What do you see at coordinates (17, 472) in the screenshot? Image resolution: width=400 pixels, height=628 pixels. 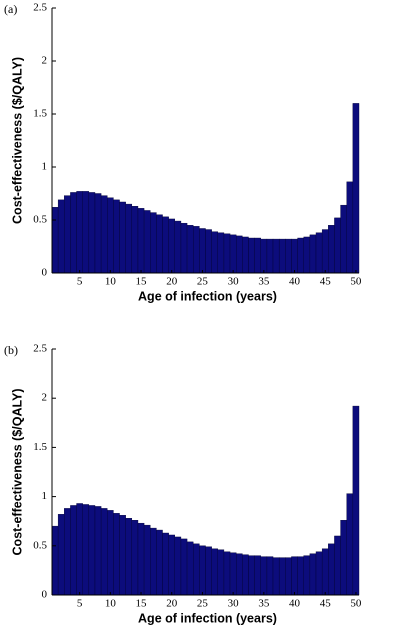 I see `y-axis-label: Cost-effectiveness ($/QALY)` at bounding box center [17, 472].